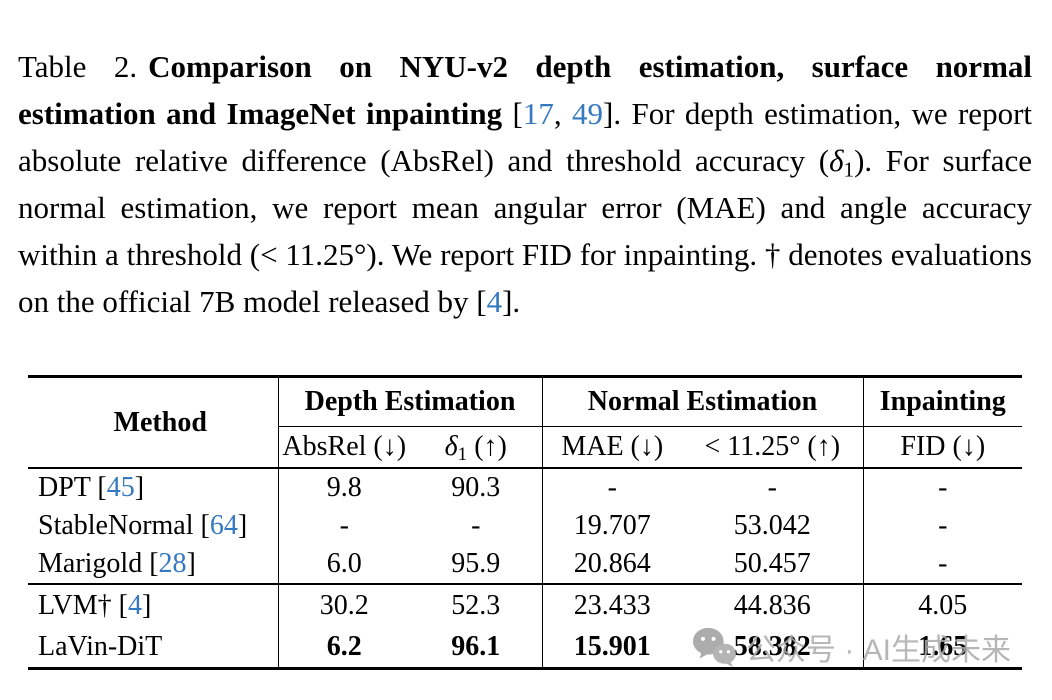  Describe the element at coordinates (90, 563) in the screenshot. I see `method-name: Marigold` at that location.